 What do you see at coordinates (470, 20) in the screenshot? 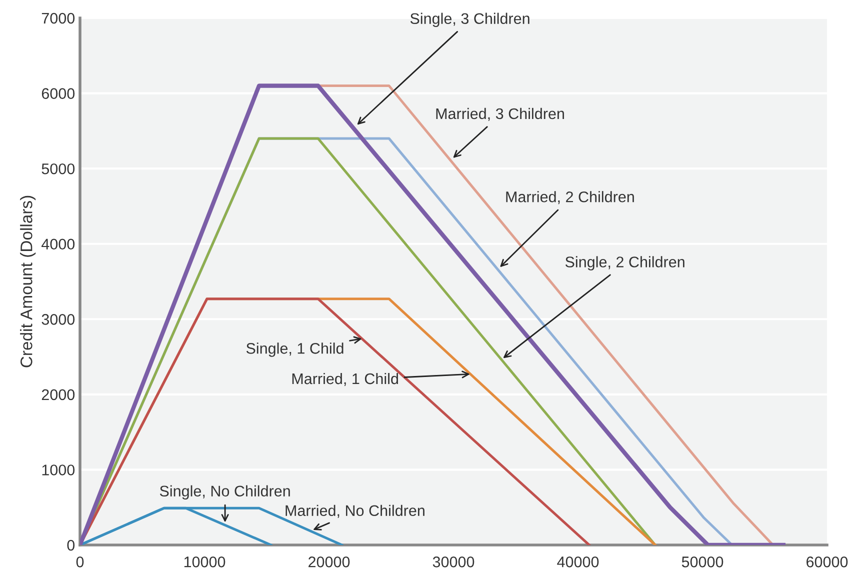
I see `annotation: Single, 3 Children` at bounding box center [470, 20].